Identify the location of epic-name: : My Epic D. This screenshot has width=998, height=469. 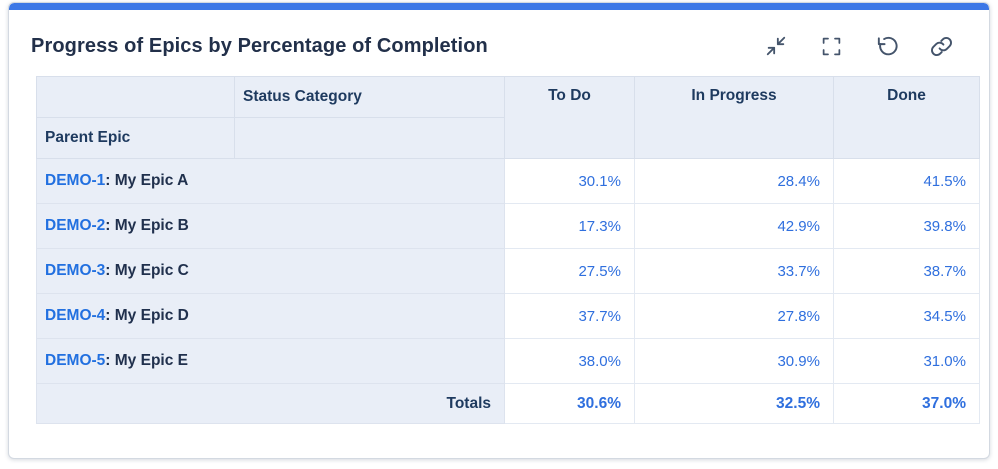
(147, 315).